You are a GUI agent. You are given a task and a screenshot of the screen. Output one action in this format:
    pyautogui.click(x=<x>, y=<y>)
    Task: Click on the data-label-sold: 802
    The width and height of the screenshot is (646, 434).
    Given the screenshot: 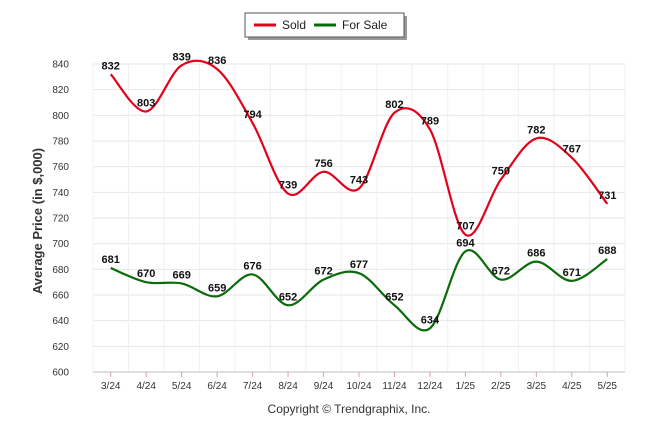 What is the action you would take?
    pyautogui.click(x=394, y=105)
    